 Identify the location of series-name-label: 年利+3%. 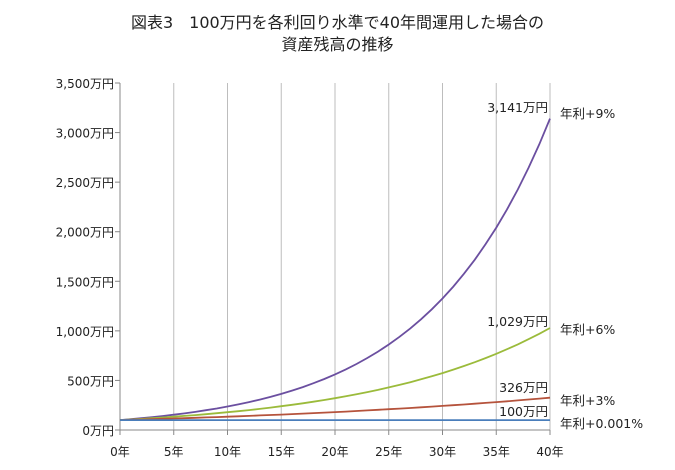
(587, 400).